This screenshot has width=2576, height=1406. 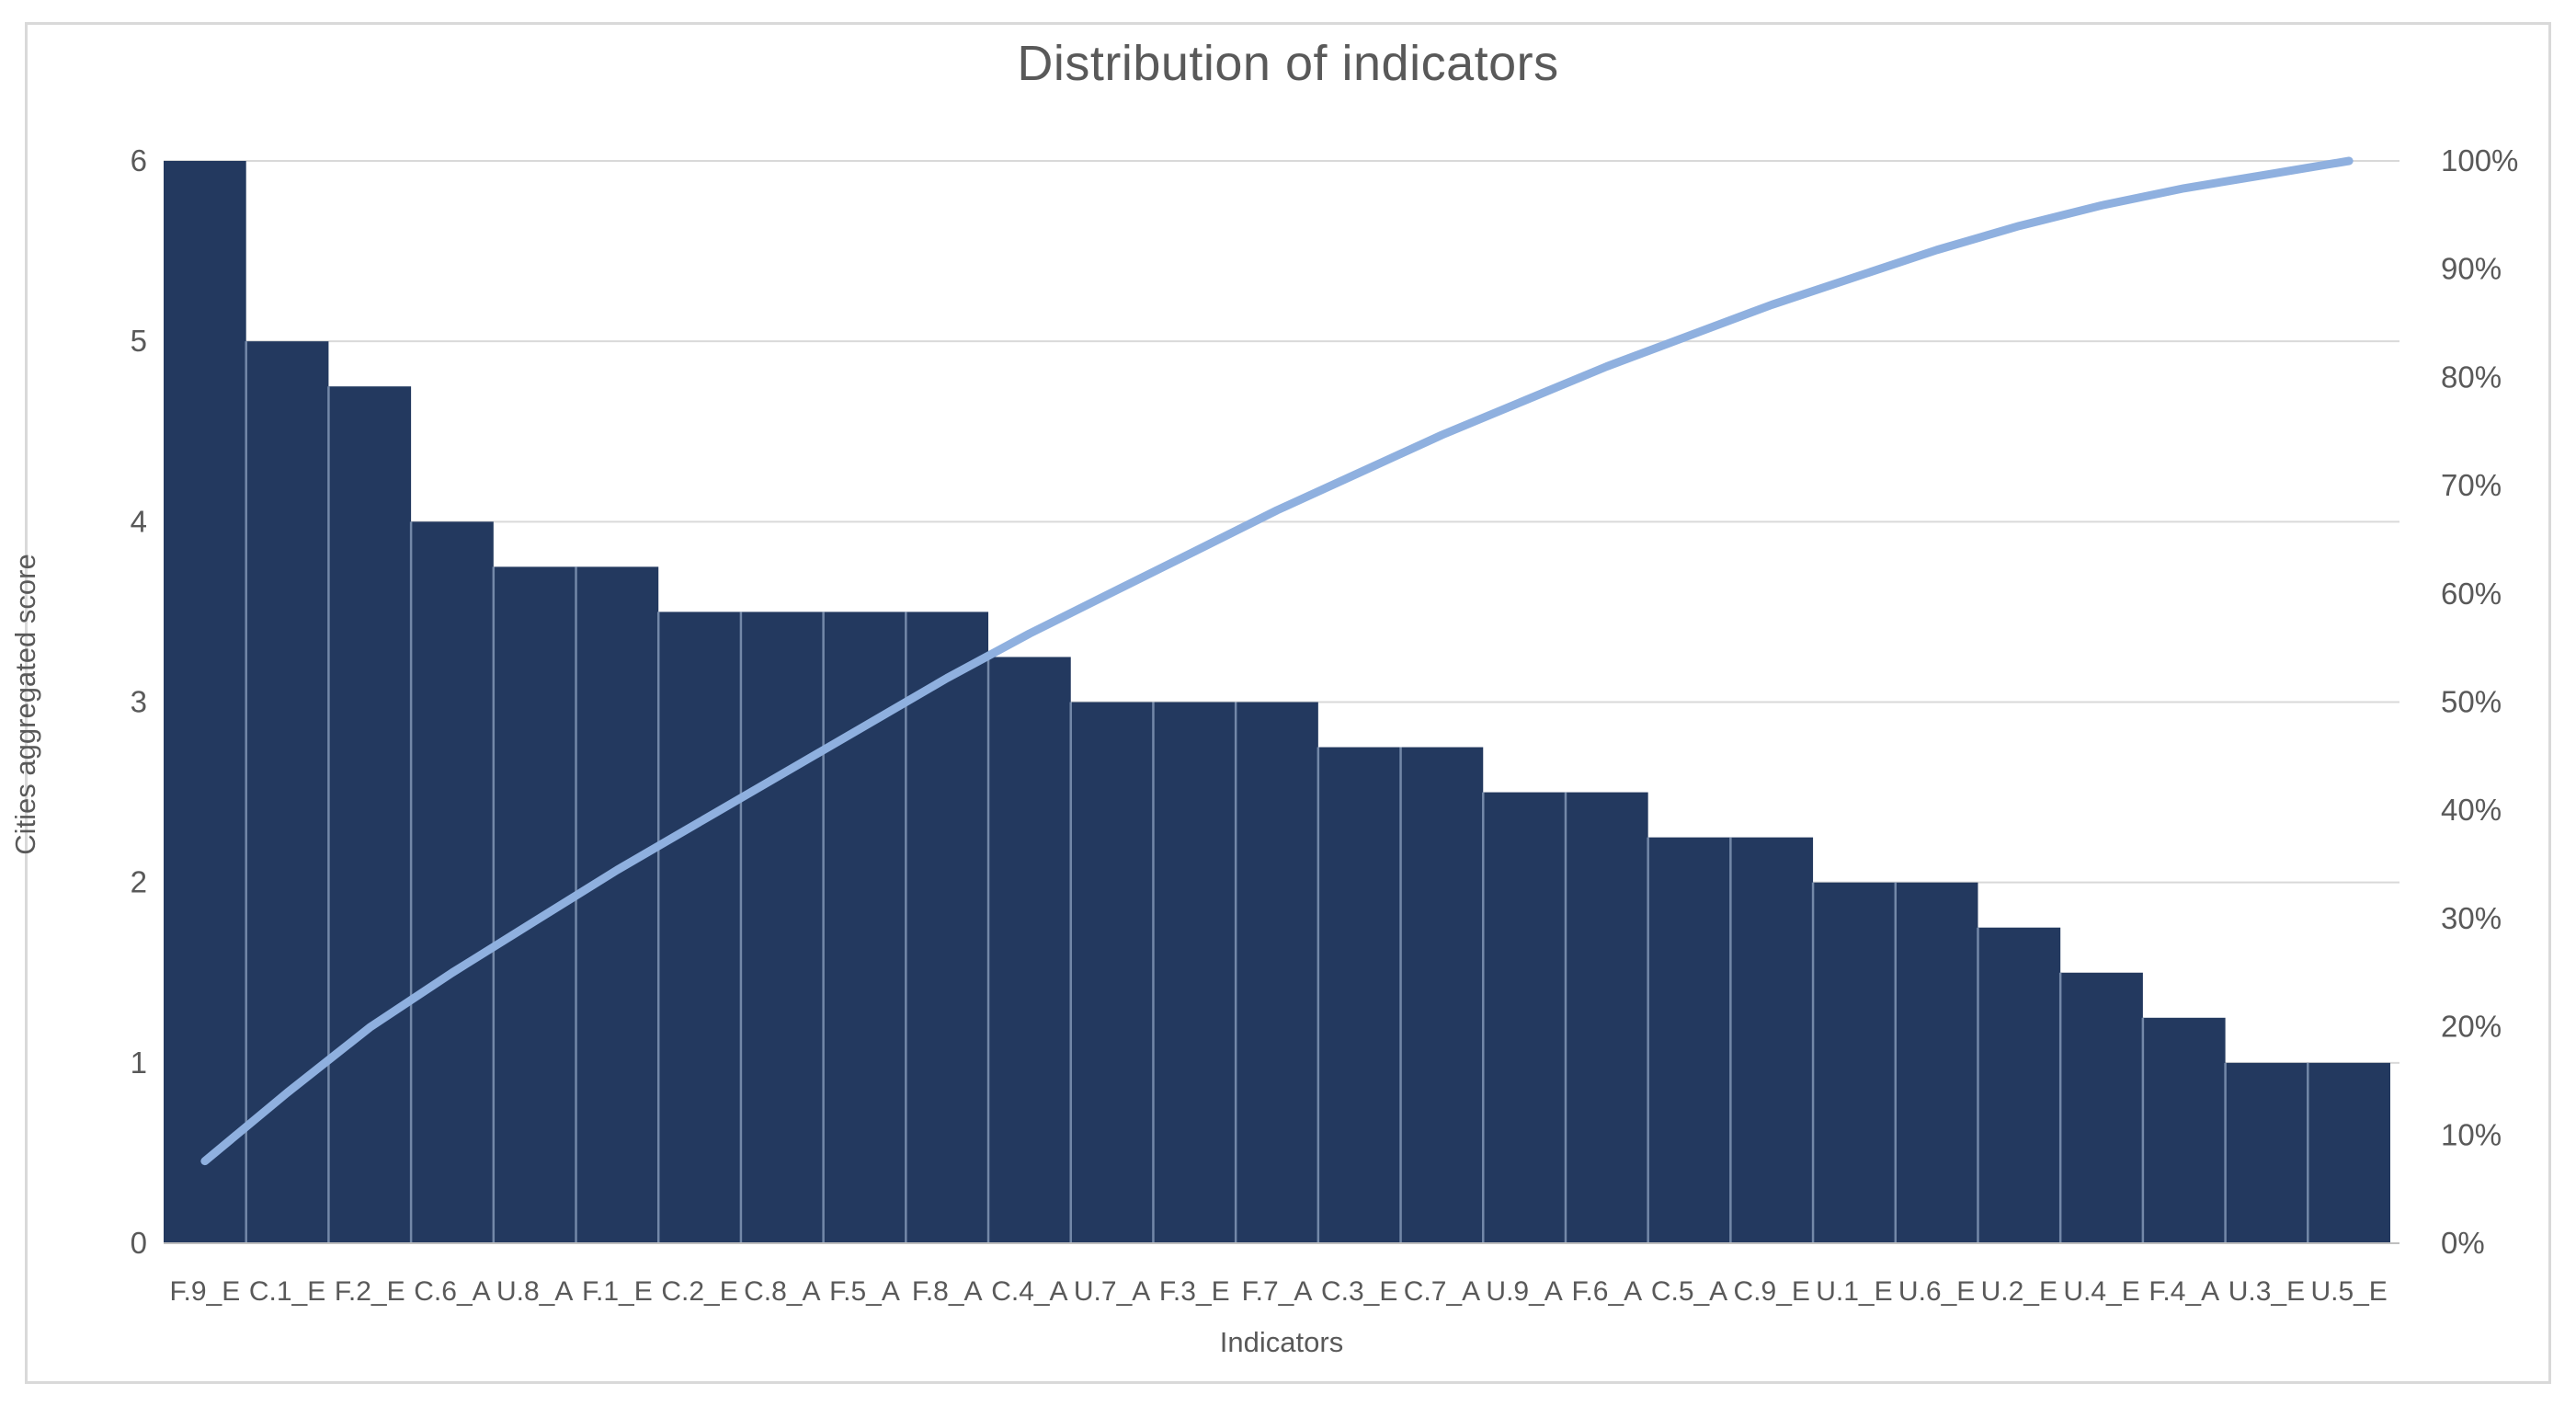 I want to click on x-axis-label-F.3_E: F.3_E, so click(x=1194, y=1291).